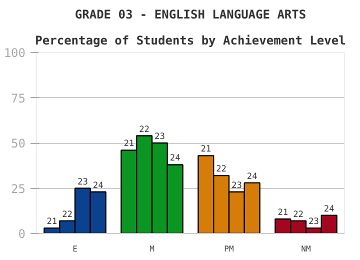  What do you see at coordinates (229, 249) in the screenshot?
I see `x-tick-label: PM` at bounding box center [229, 249].